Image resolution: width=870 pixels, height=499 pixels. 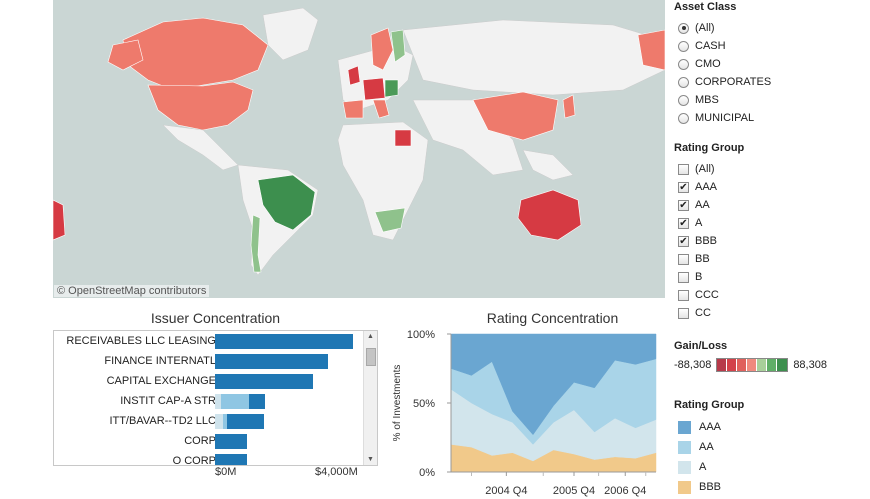 I want to click on issuer-row: RECEIVABLES LLC LEASING, so click(x=209, y=341).